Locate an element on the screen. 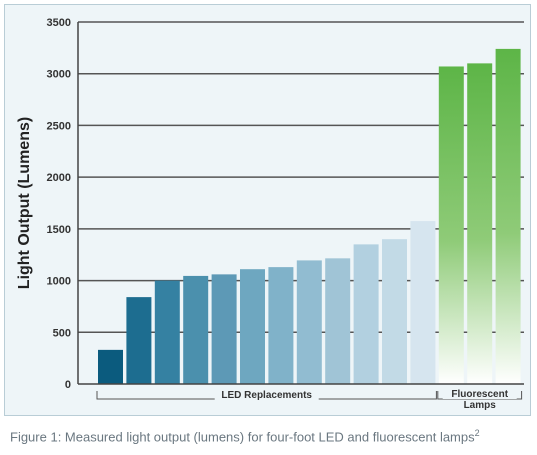  y-tick-label: 500 is located at coordinates (62, 333).